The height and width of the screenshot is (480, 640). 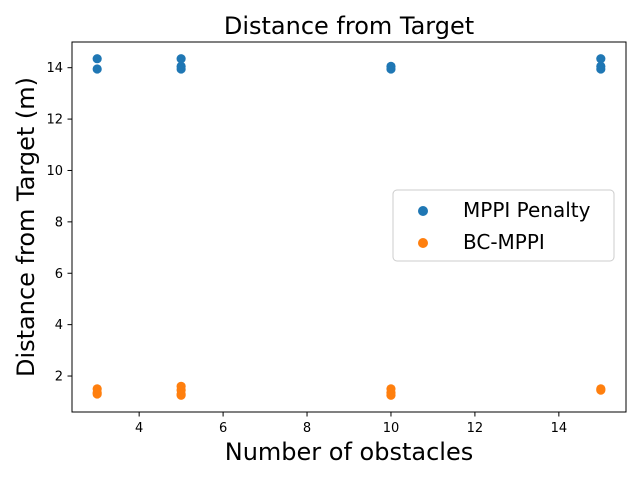 What do you see at coordinates (59, 325) in the screenshot?
I see `y-tick-label: 4` at bounding box center [59, 325].